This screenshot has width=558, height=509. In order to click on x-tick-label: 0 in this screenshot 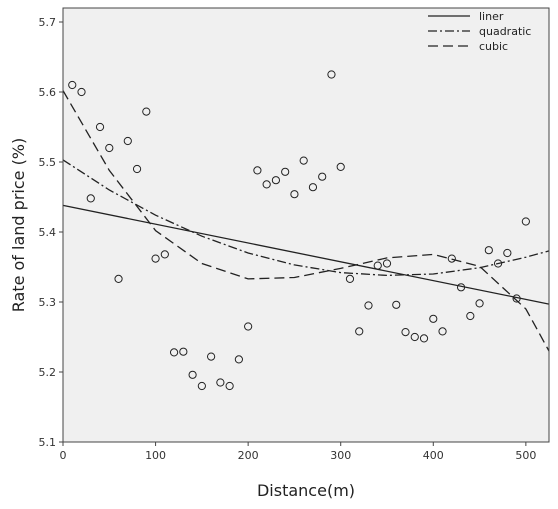, I will do `click(63, 455)`.